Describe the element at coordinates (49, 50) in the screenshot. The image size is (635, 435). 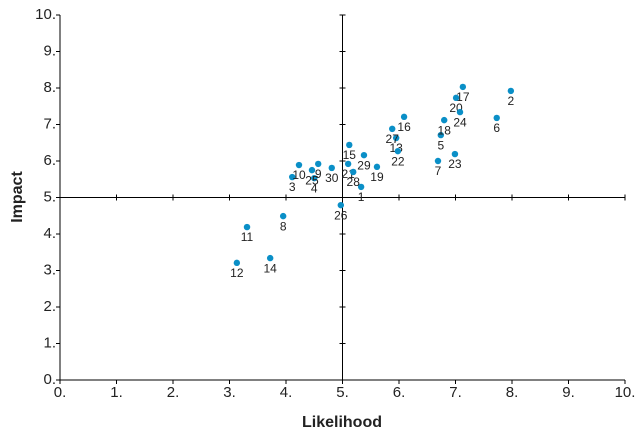
I see `y-tick-label: 9.` at that location.